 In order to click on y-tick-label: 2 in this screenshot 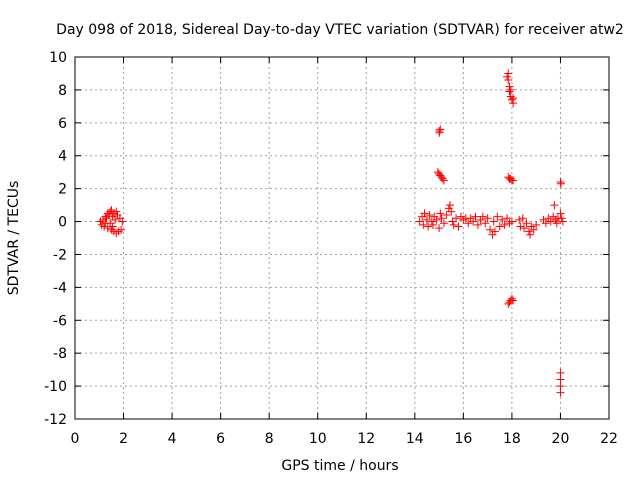, I will do `click(62, 190)`.